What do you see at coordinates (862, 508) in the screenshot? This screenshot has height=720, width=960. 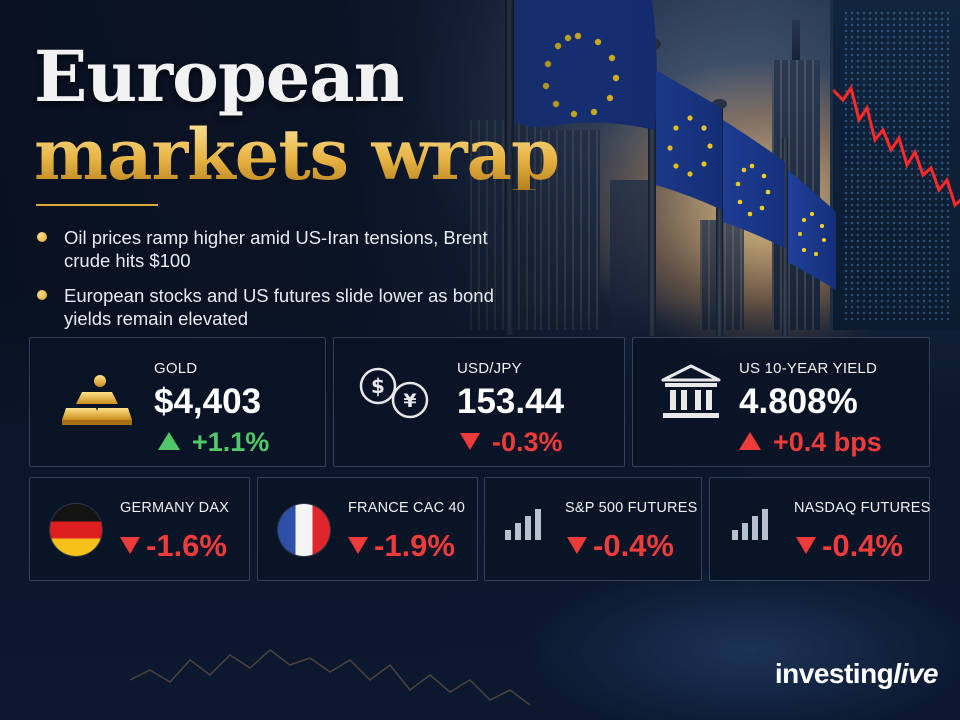 I see `card-label: NASDAQ FUTURES` at bounding box center [862, 508].